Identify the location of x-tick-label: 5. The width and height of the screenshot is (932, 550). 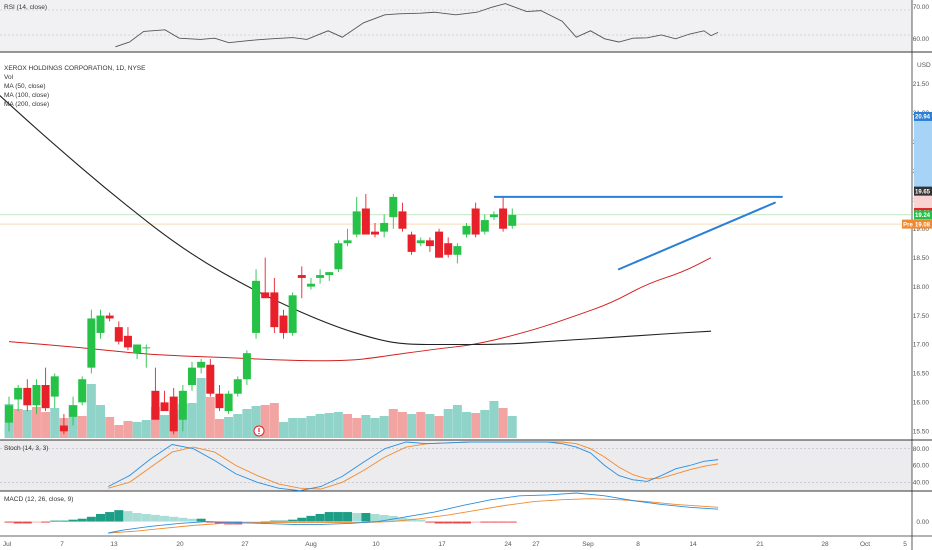
(905, 544).